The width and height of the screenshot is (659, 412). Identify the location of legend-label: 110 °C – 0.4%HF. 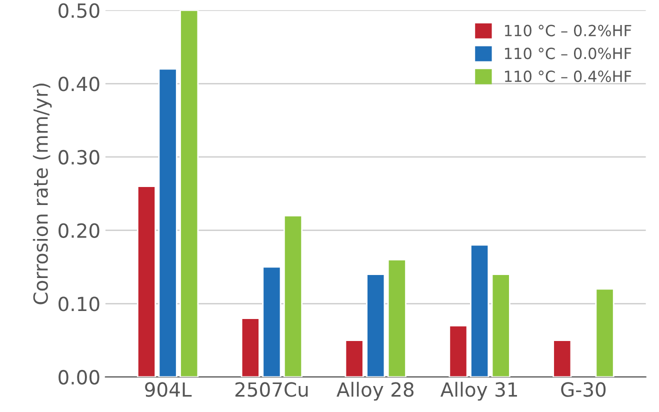
(568, 76).